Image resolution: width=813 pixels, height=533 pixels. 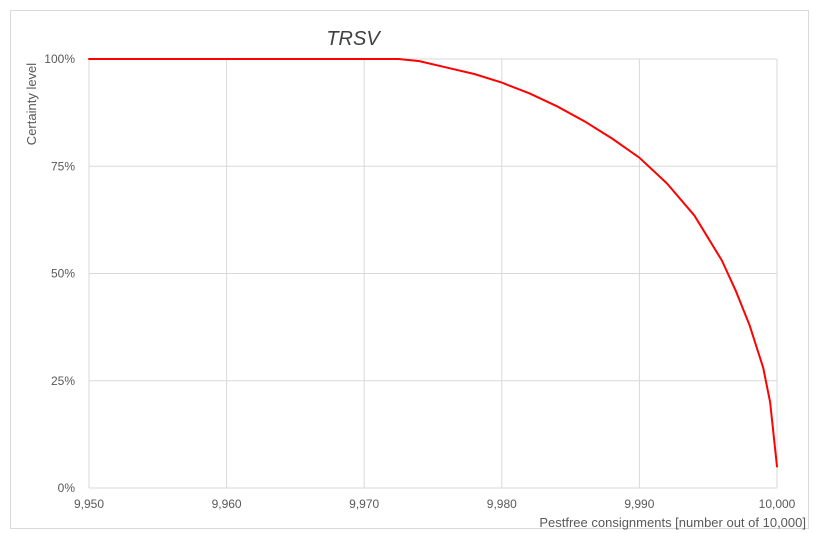 What do you see at coordinates (435, 504) in the screenshot?
I see `x-tick-labels: 9,950 9,960 9,970 9,980 9,990 10,000` at bounding box center [435, 504].